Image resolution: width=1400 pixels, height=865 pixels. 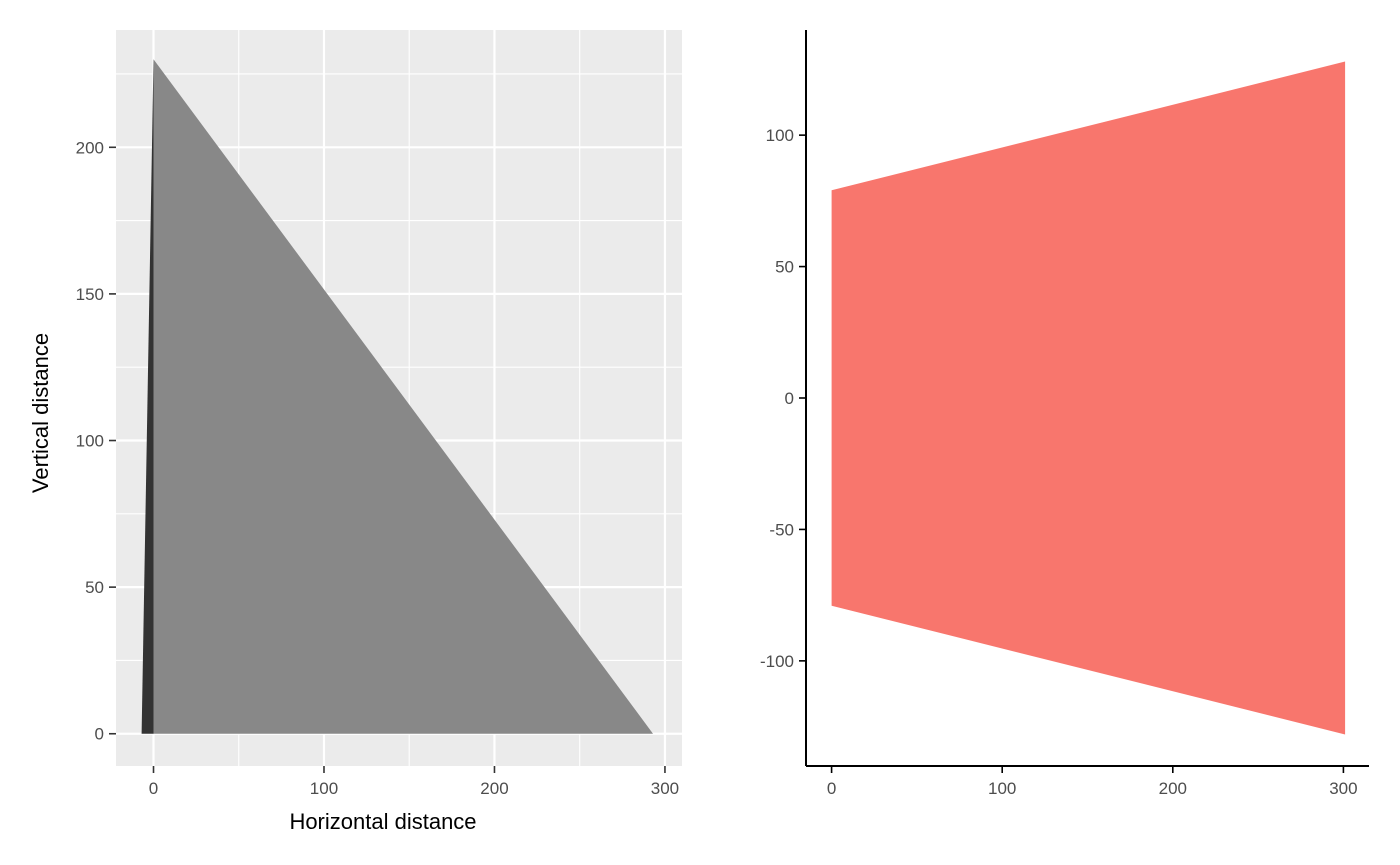 I want to click on y-tick-label: 150, so click(x=90, y=294).